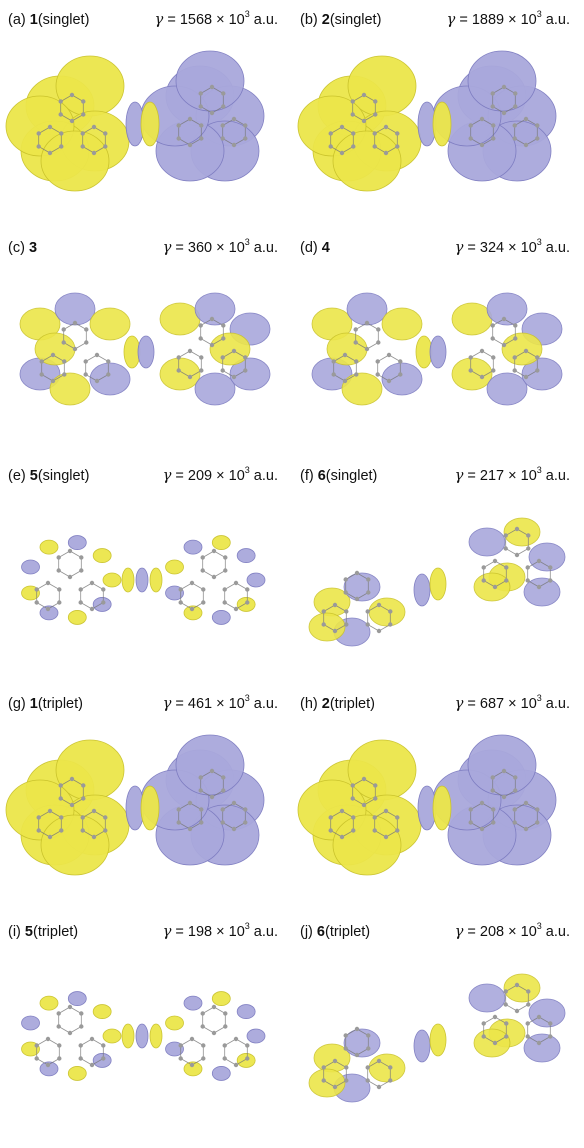  Describe the element at coordinates (512, 248) in the screenshot. I see `gamma-value: γ = 324 × 103 a.u.` at that location.